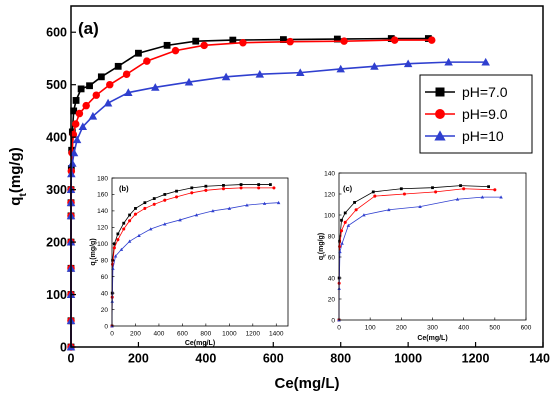 This screenshot has height=405, width=550. What do you see at coordinates (138, 359) in the screenshot?
I see `main-x-tick-label: 200` at bounding box center [138, 359].